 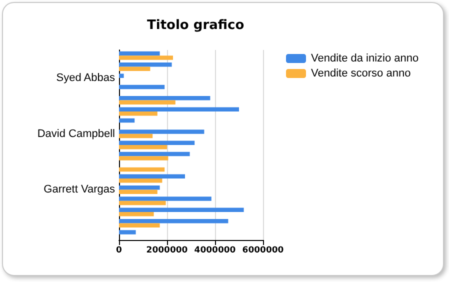 I want to click on x-tick-label: 0, so click(x=119, y=251).